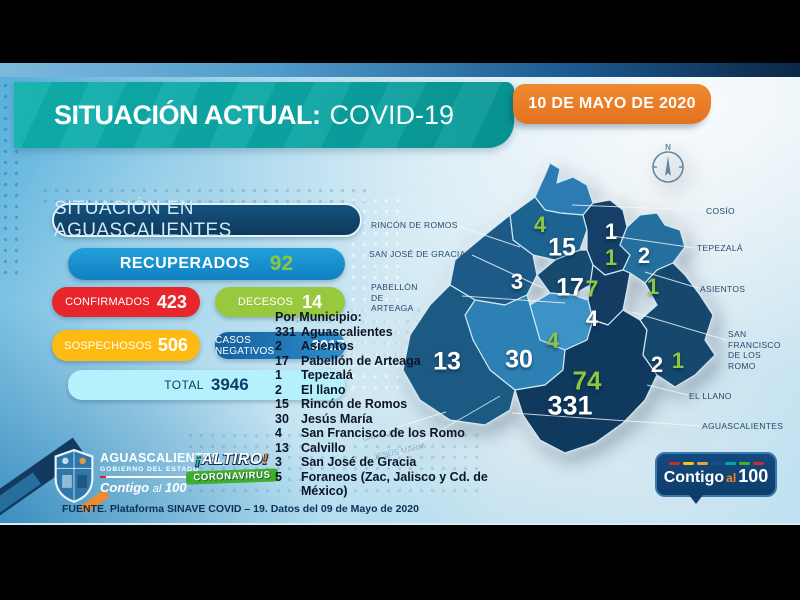 The image size is (800, 600). I want to click on map-marker: 15, so click(562, 247).